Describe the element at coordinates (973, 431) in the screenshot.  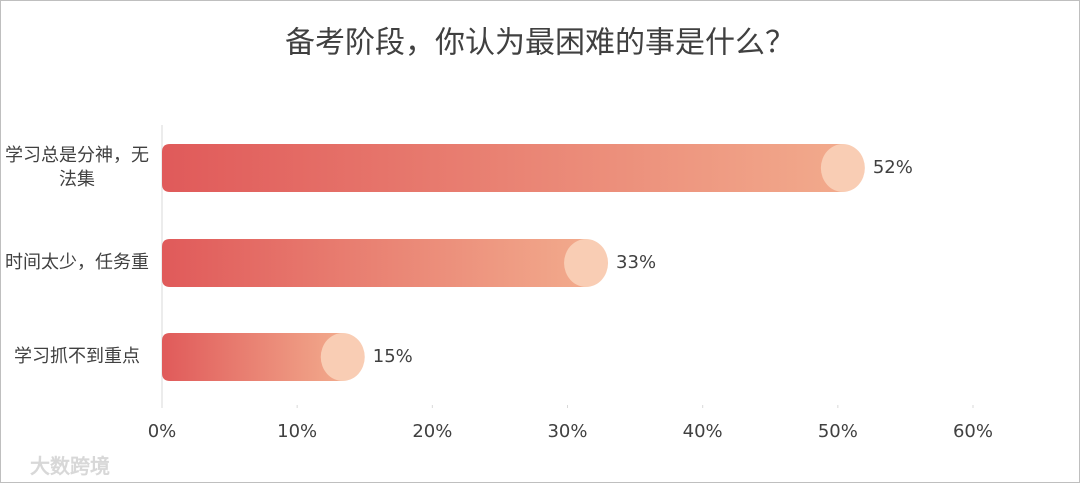
I see `x-tick-label: 60%` at that location.